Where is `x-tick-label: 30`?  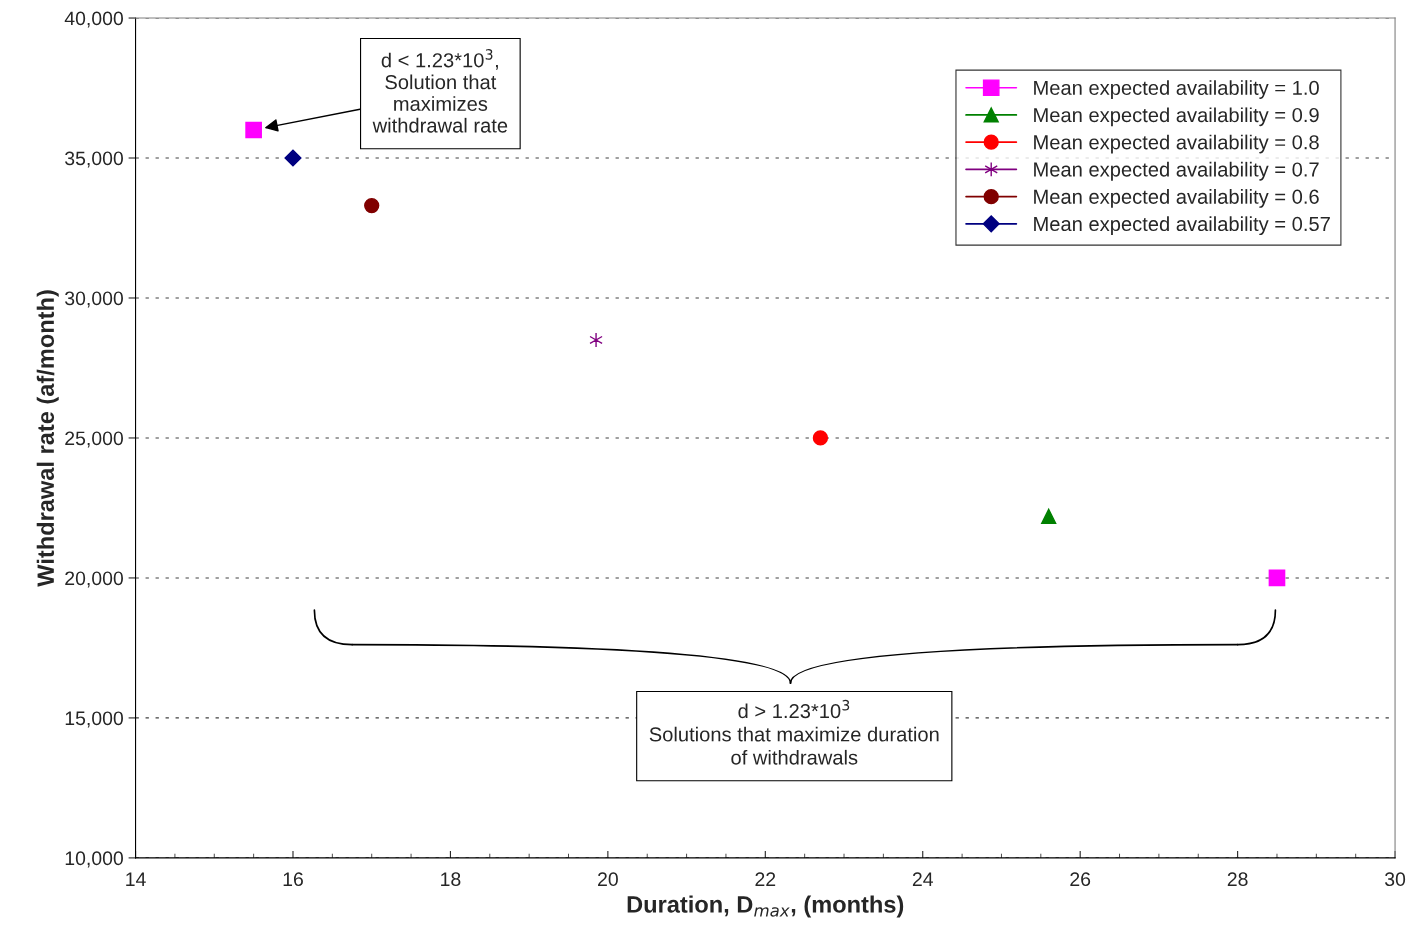 x-tick-label: 30 is located at coordinates (1395, 879).